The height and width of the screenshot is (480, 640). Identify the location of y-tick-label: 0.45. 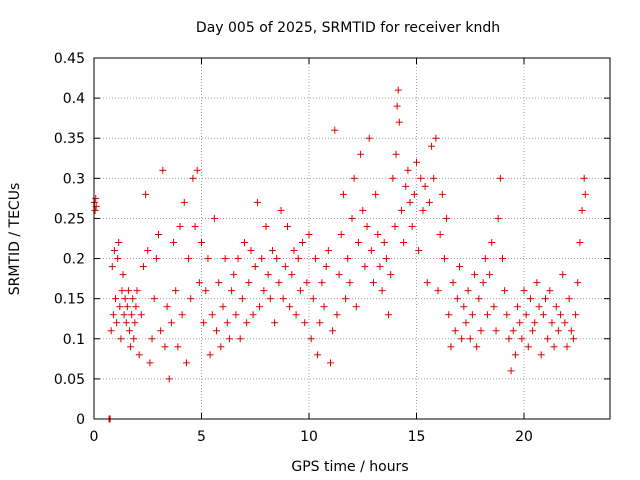
(69, 59).